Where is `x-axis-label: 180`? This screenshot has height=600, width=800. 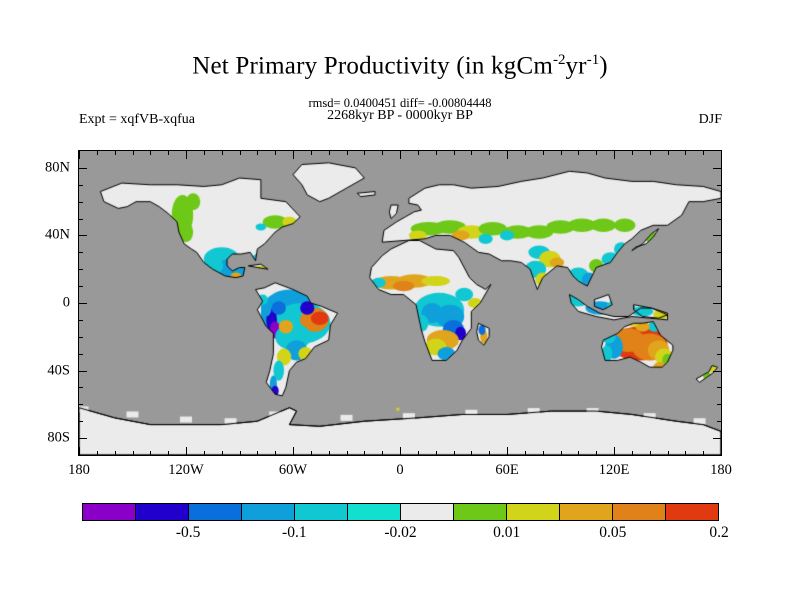
x-axis-label: 180 is located at coordinates (721, 470).